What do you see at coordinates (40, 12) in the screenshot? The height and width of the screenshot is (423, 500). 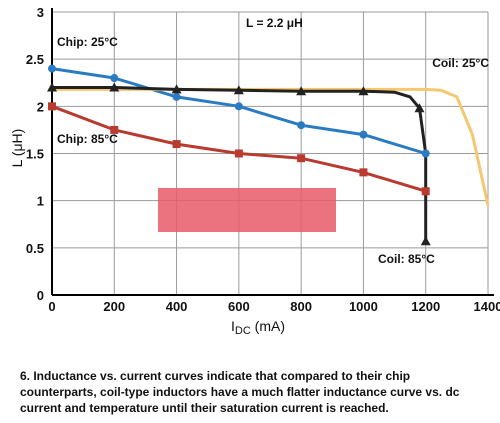 I see `y-tick-label: 3` at bounding box center [40, 12].